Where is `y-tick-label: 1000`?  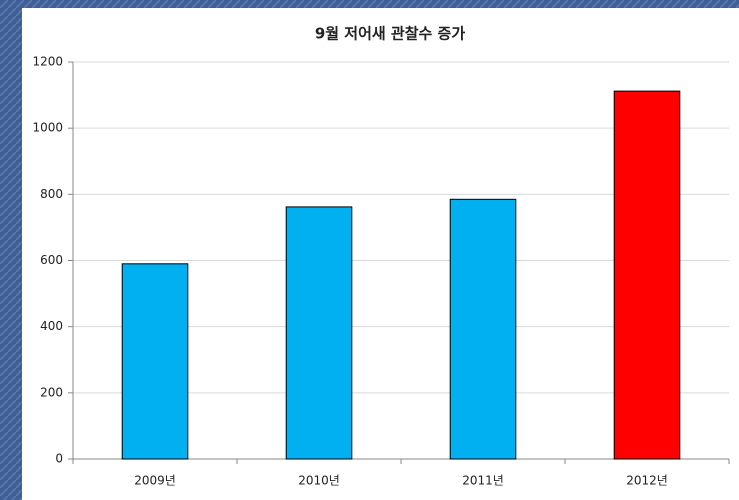 y-tick-label: 1000 is located at coordinates (47, 128).